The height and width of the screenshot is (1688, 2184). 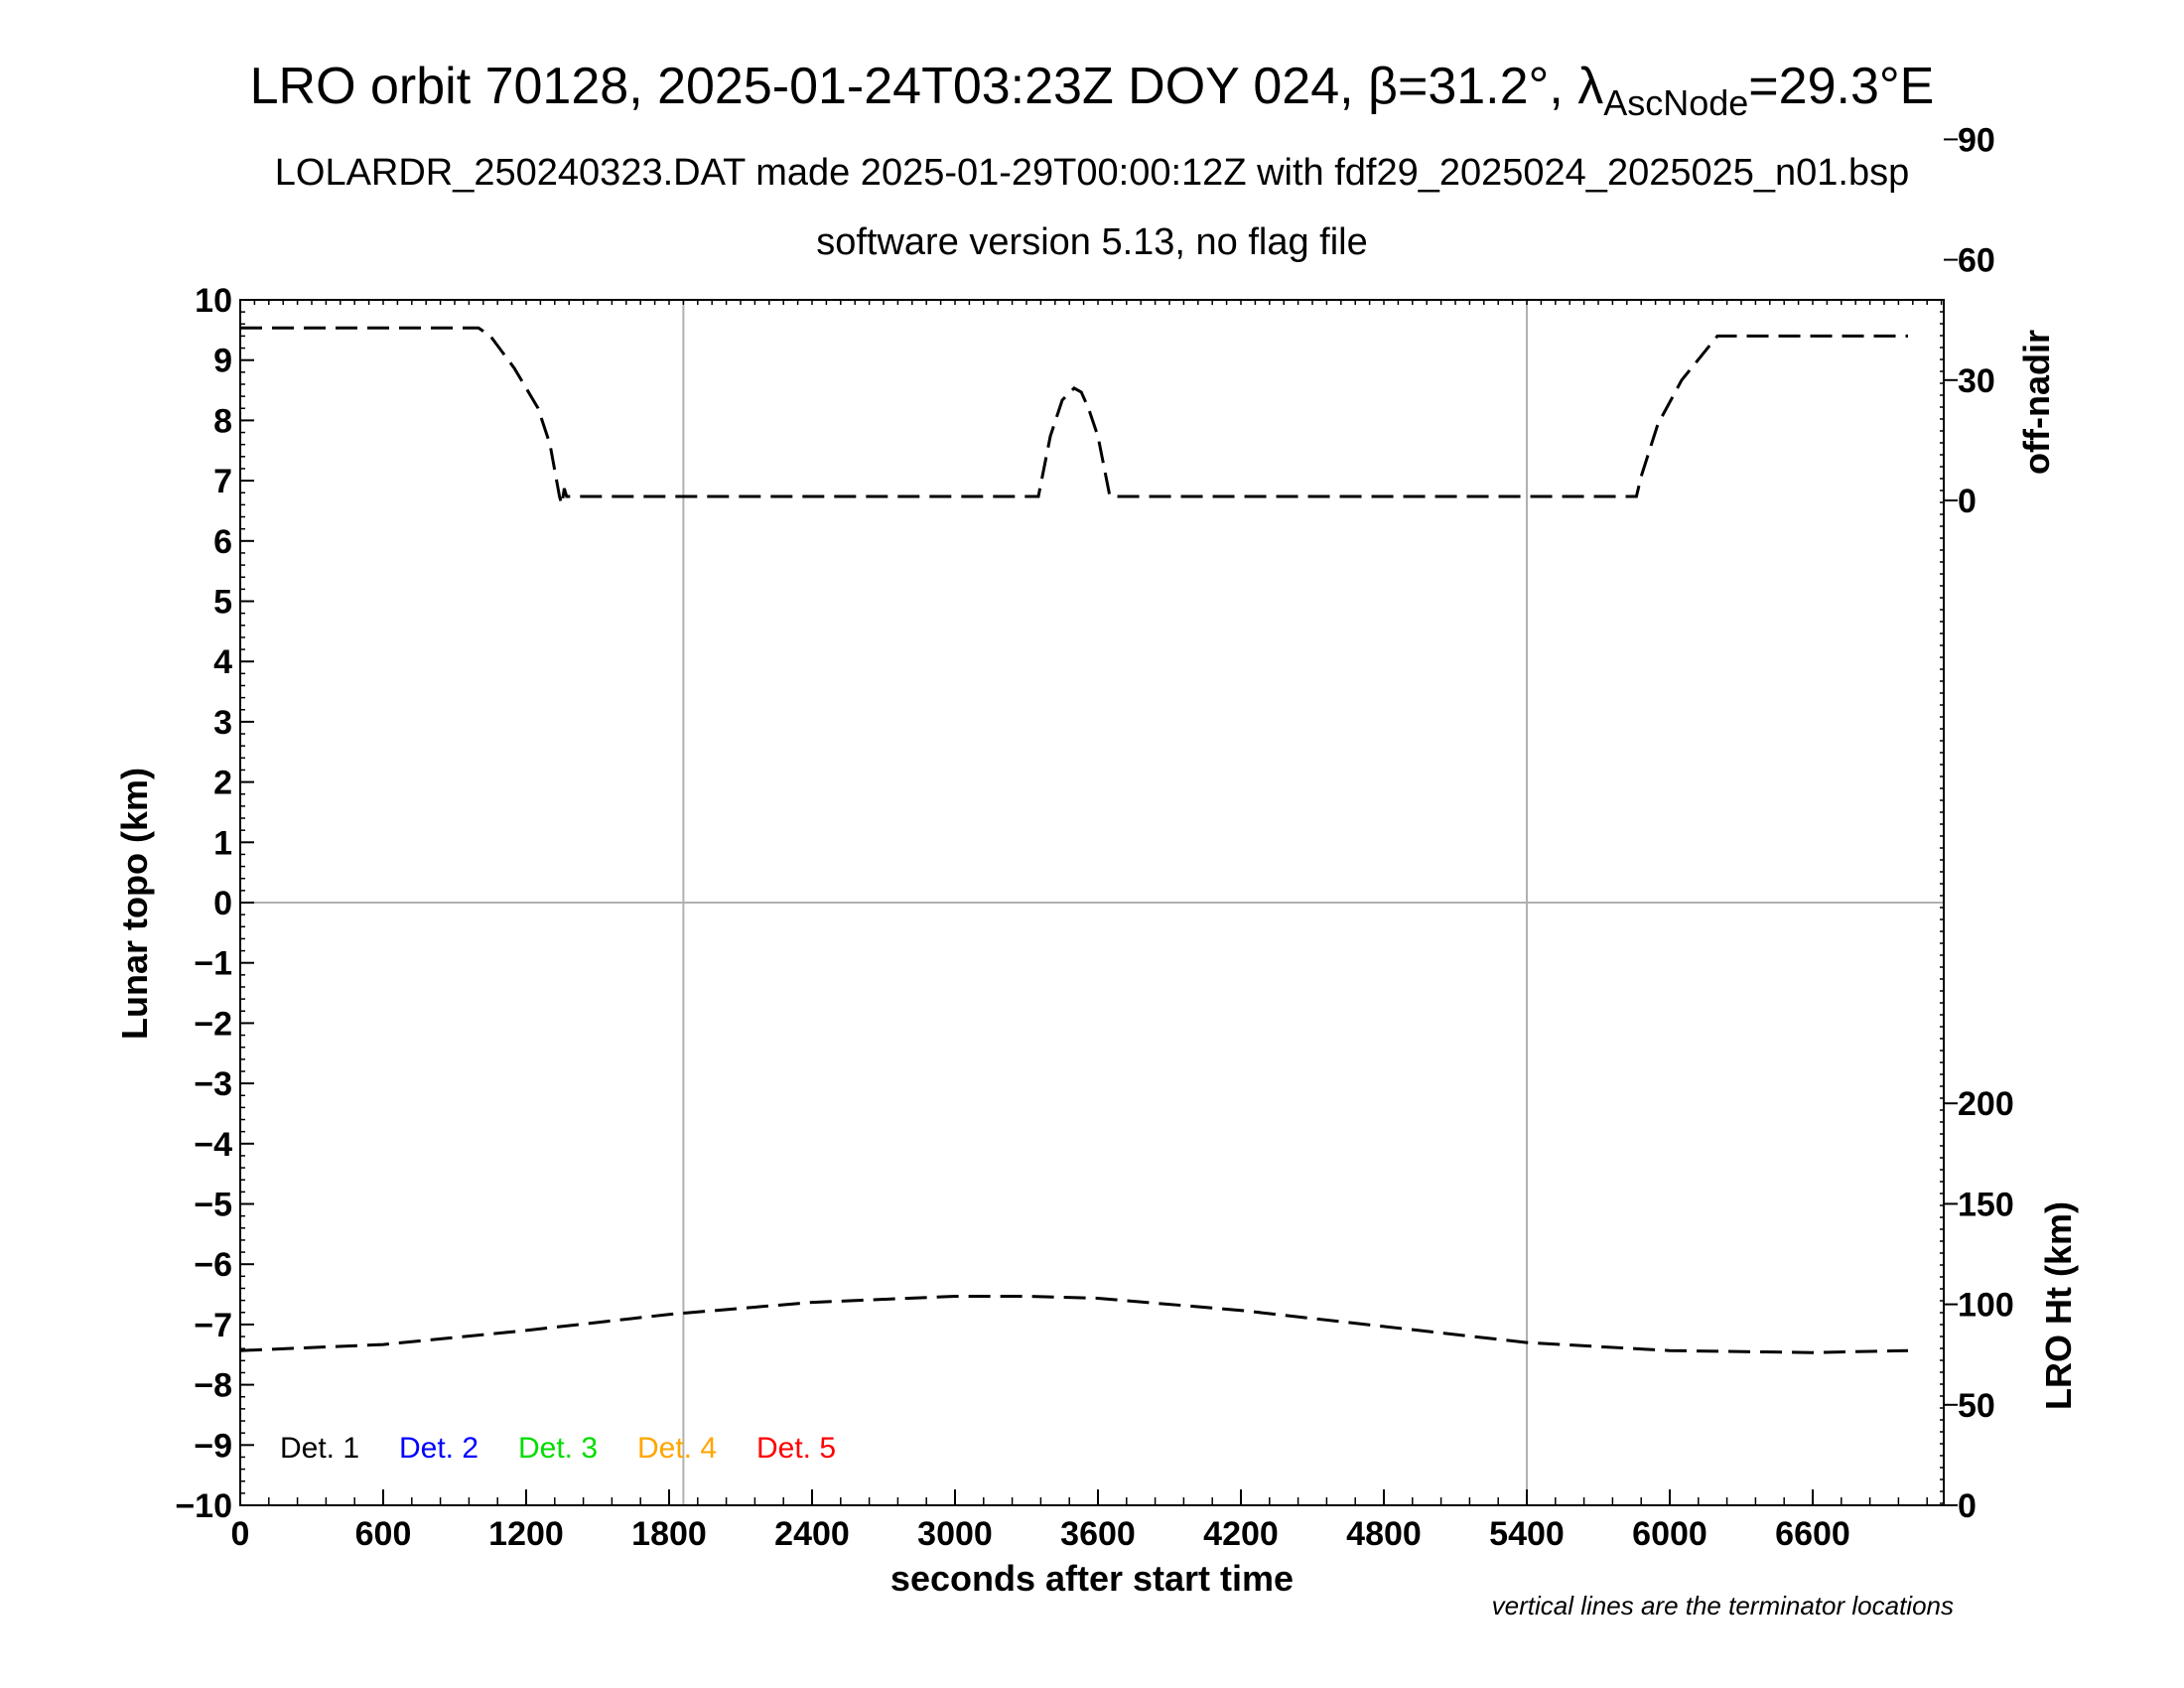 What do you see at coordinates (213, 1024) in the screenshot?
I see `y-tick-label: −2` at bounding box center [213, 1024].